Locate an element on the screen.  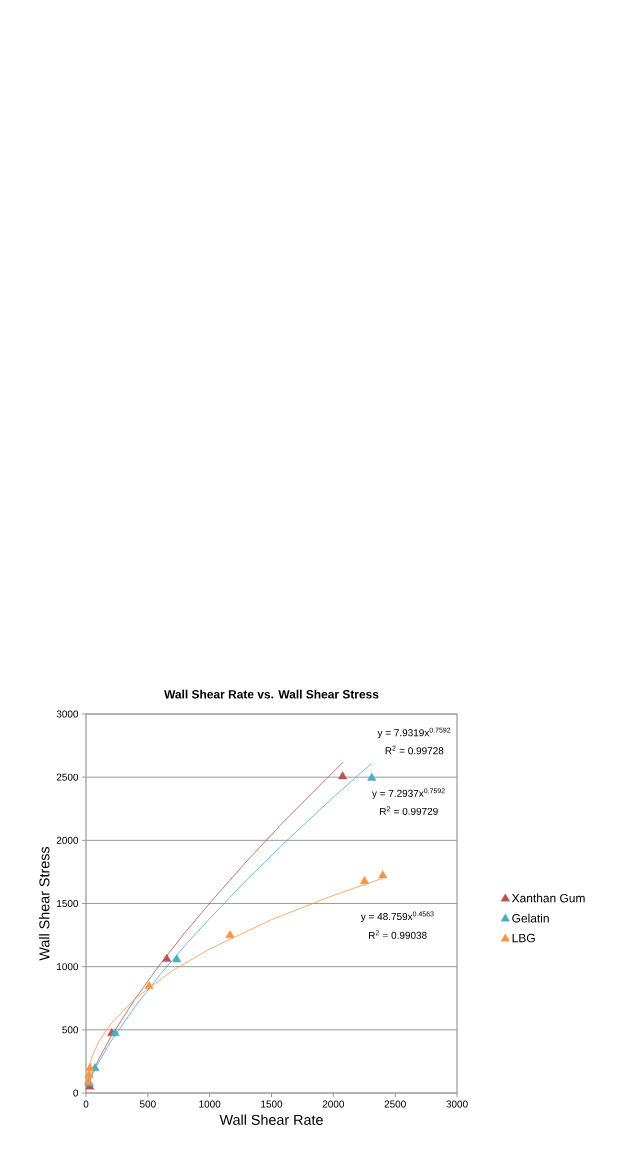
x-tick-label: 1000 is located at coordinates (210, 1104).